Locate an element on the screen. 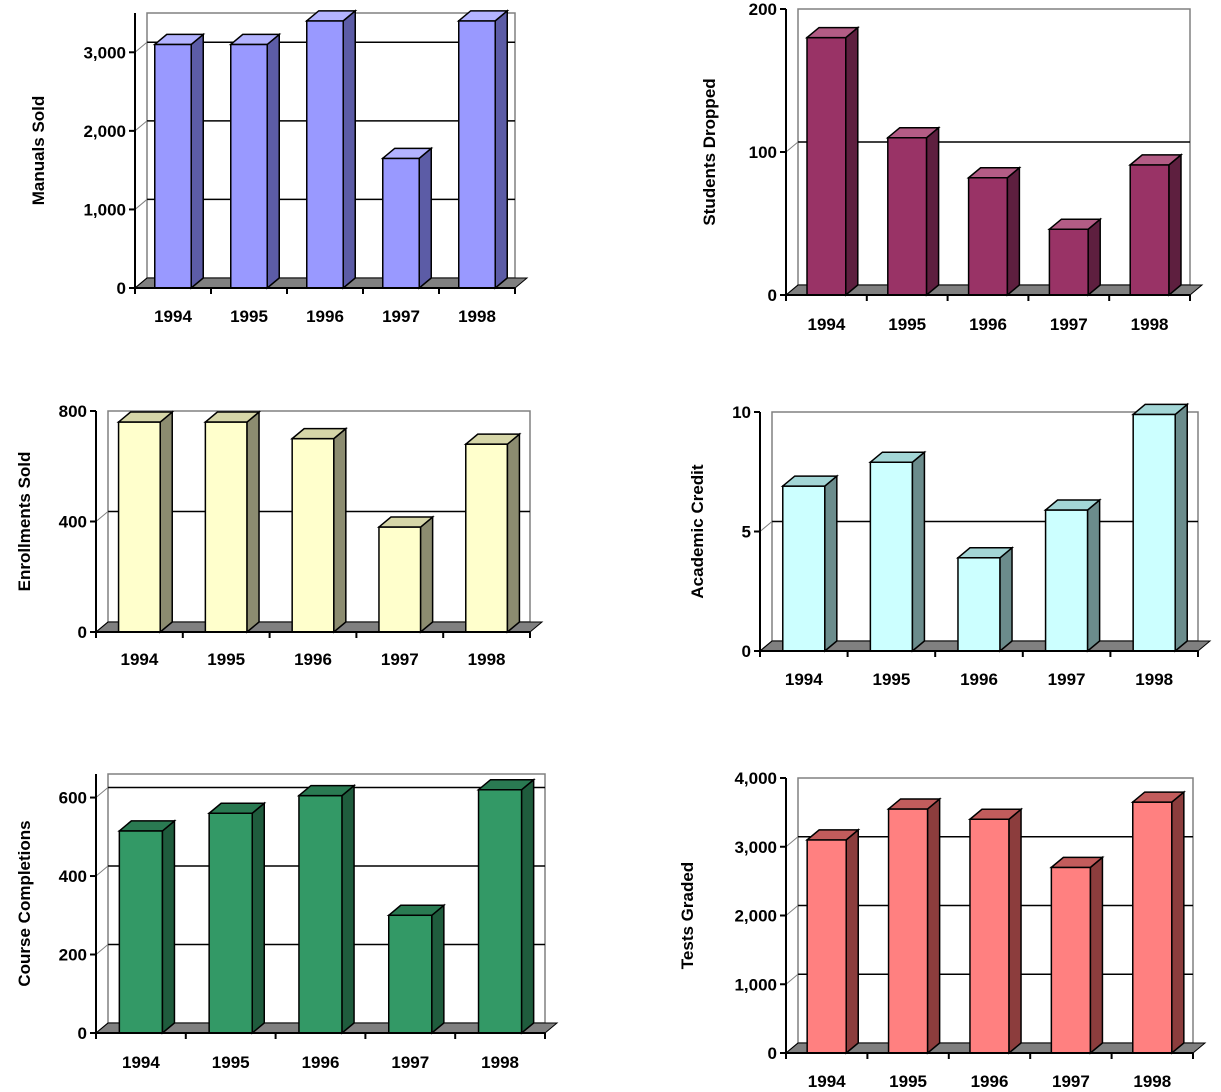 This screenshot has height=1092, width=1221. y-tick-label: 200 is located at coordinates (763, 9).